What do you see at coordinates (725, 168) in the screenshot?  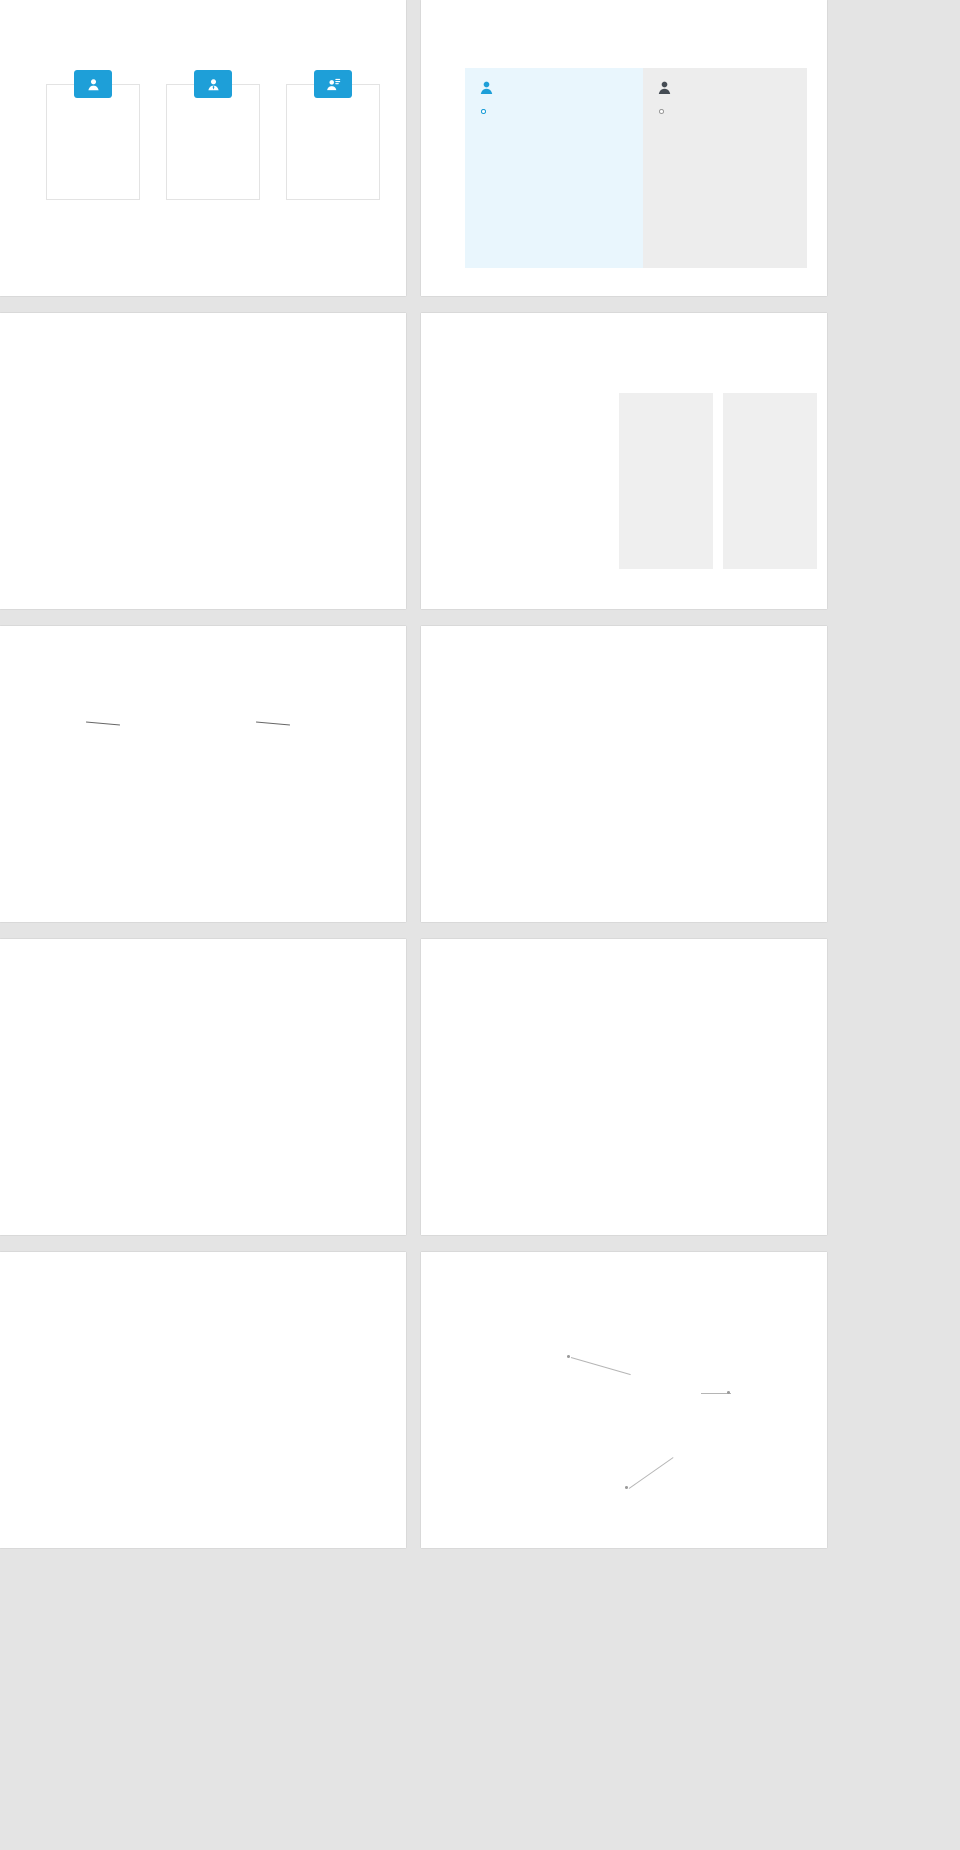 I see `right-panel` at bounding box center [725, 168].